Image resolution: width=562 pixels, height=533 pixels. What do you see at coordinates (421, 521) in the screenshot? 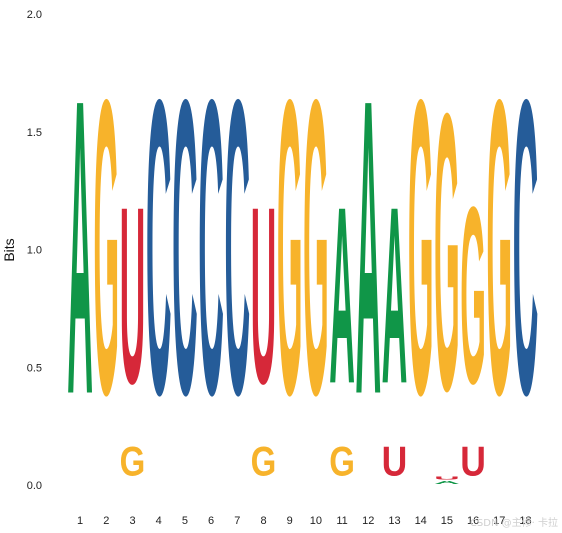
I see `x-tick-label: 14` at bounding box center [421, 521].